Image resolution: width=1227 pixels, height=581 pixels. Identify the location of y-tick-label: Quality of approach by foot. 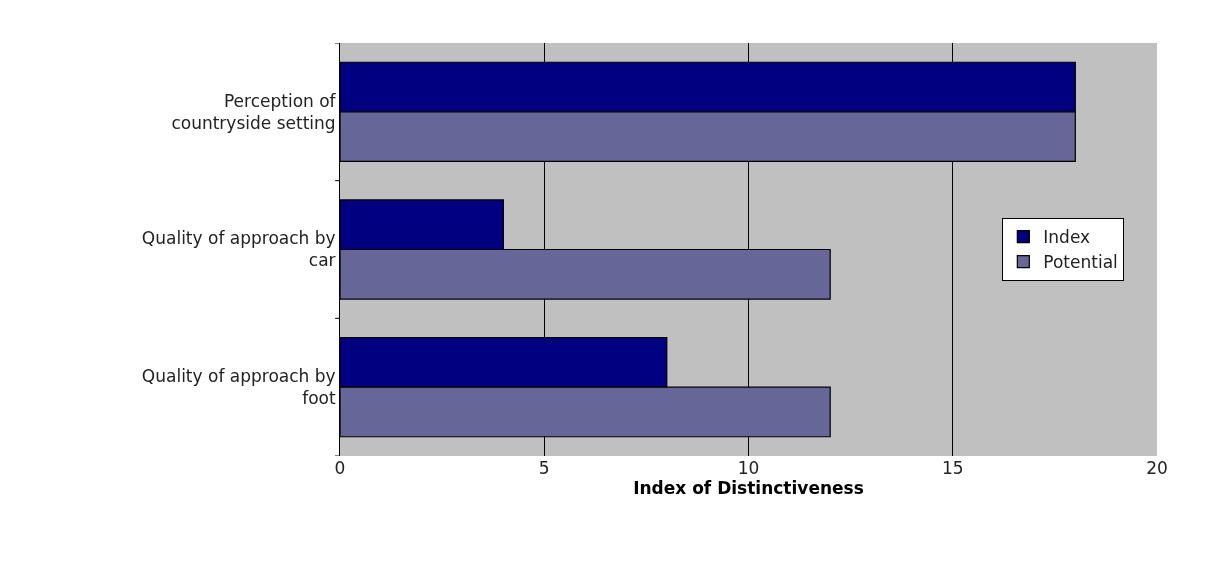
(238, 387).